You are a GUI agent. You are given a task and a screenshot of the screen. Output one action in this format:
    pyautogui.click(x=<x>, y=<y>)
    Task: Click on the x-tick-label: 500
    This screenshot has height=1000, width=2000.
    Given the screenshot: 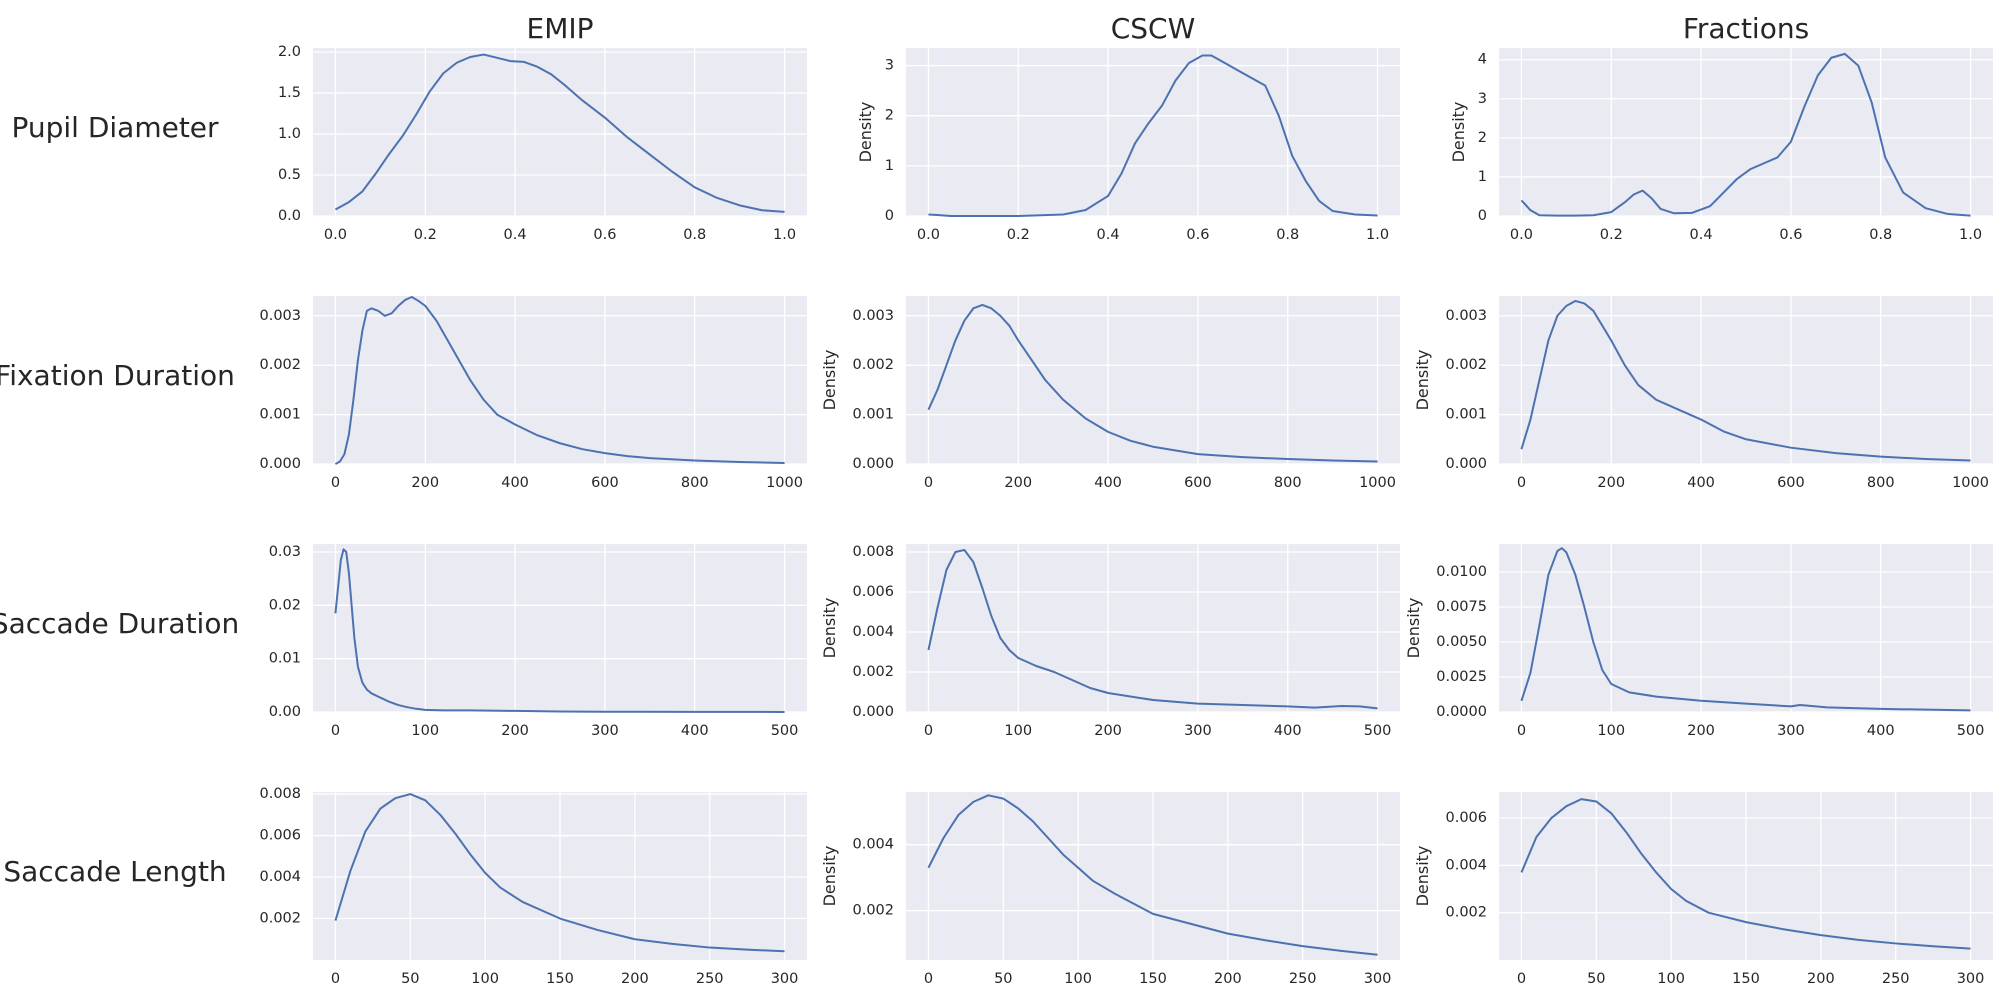 What is the action you would take?
    pyautogui.click(x=1971, y=731)
    